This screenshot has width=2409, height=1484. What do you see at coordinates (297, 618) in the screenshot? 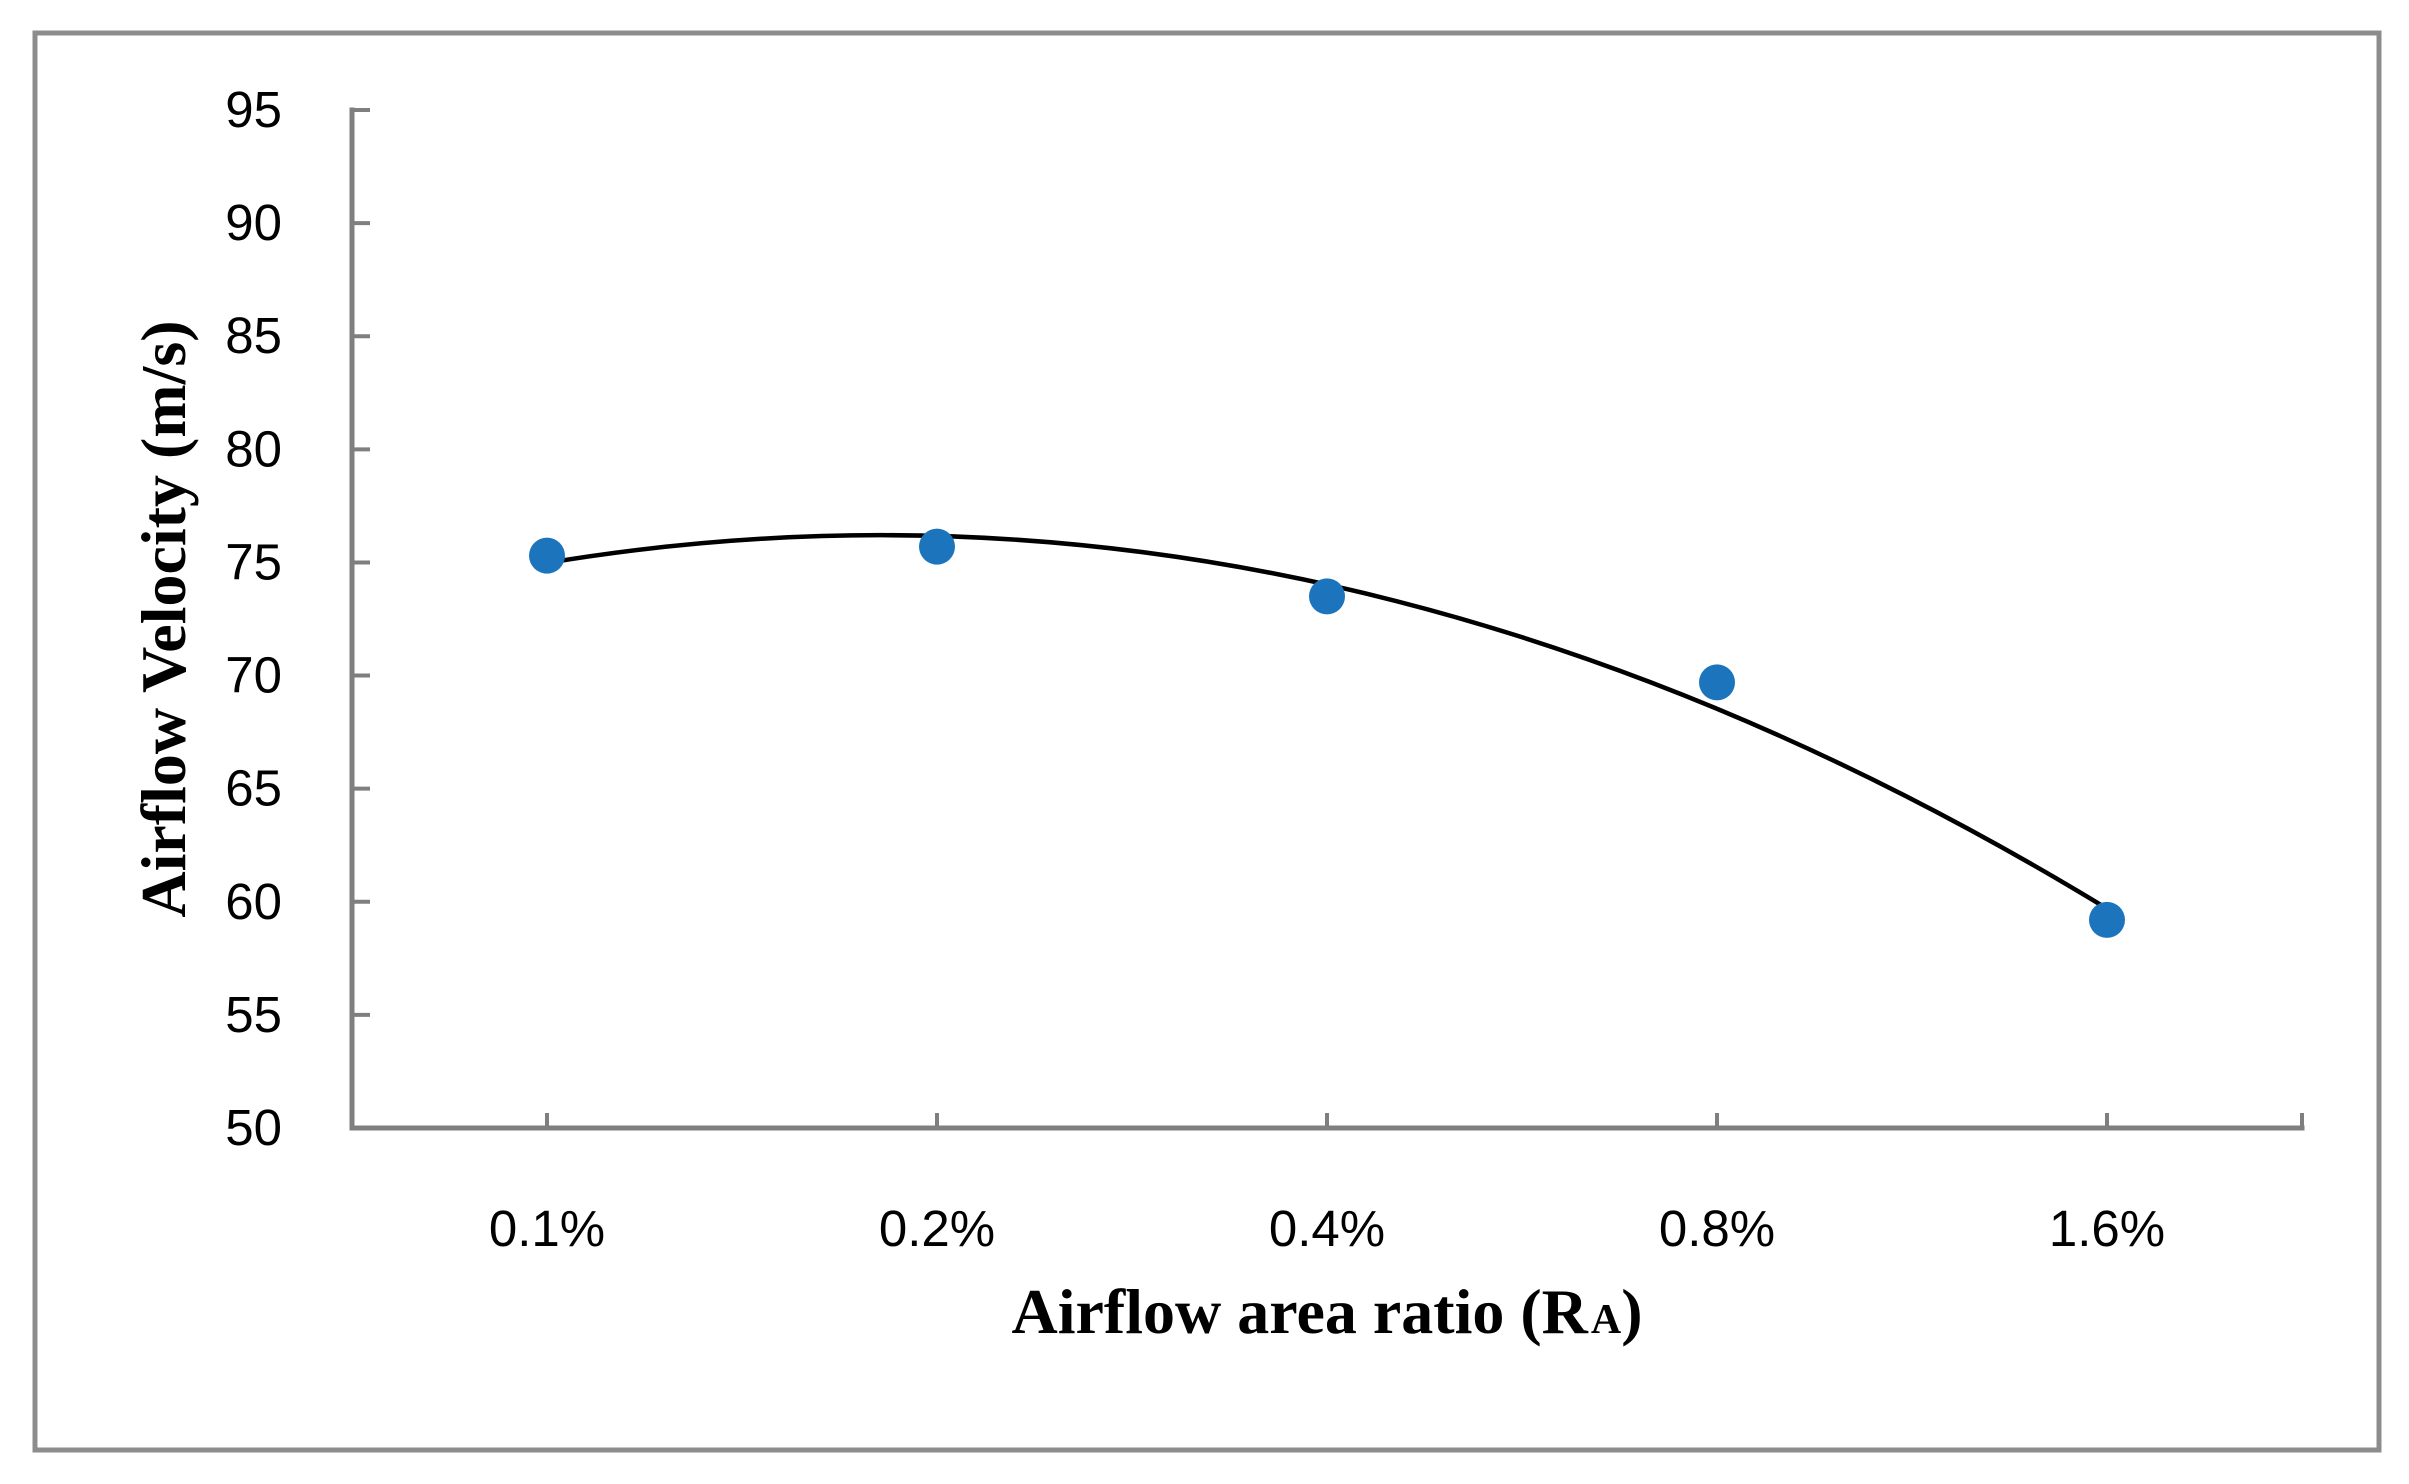
I see `y-axis-ticks: 95 90 85 80 75 70 65 60 55 50` at bounding box center [297, 618].